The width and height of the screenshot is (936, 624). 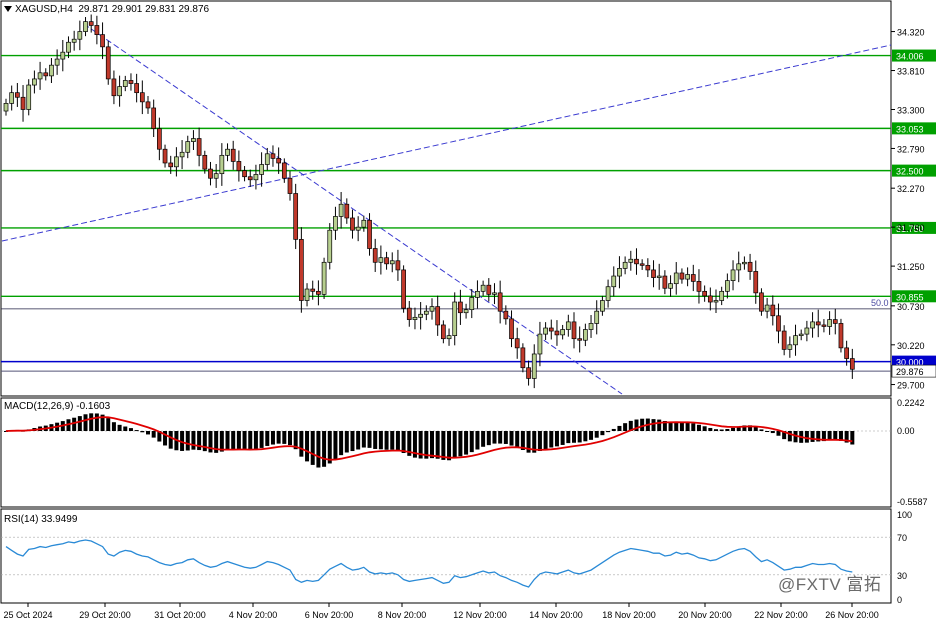 I want to click on rsi-title: RSI(14) 33.9499, so click(x=41, y=519).